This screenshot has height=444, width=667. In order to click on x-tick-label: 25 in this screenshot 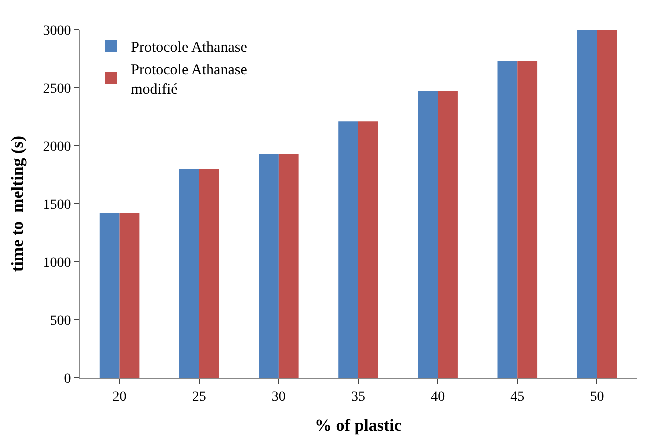, I will do `click(199, 397)`.